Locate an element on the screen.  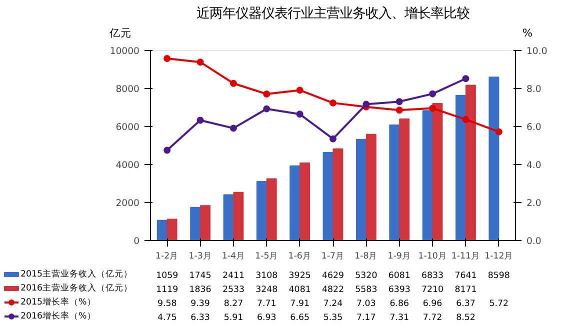
data-label: 7.91 is located at coordinates (300, 304).